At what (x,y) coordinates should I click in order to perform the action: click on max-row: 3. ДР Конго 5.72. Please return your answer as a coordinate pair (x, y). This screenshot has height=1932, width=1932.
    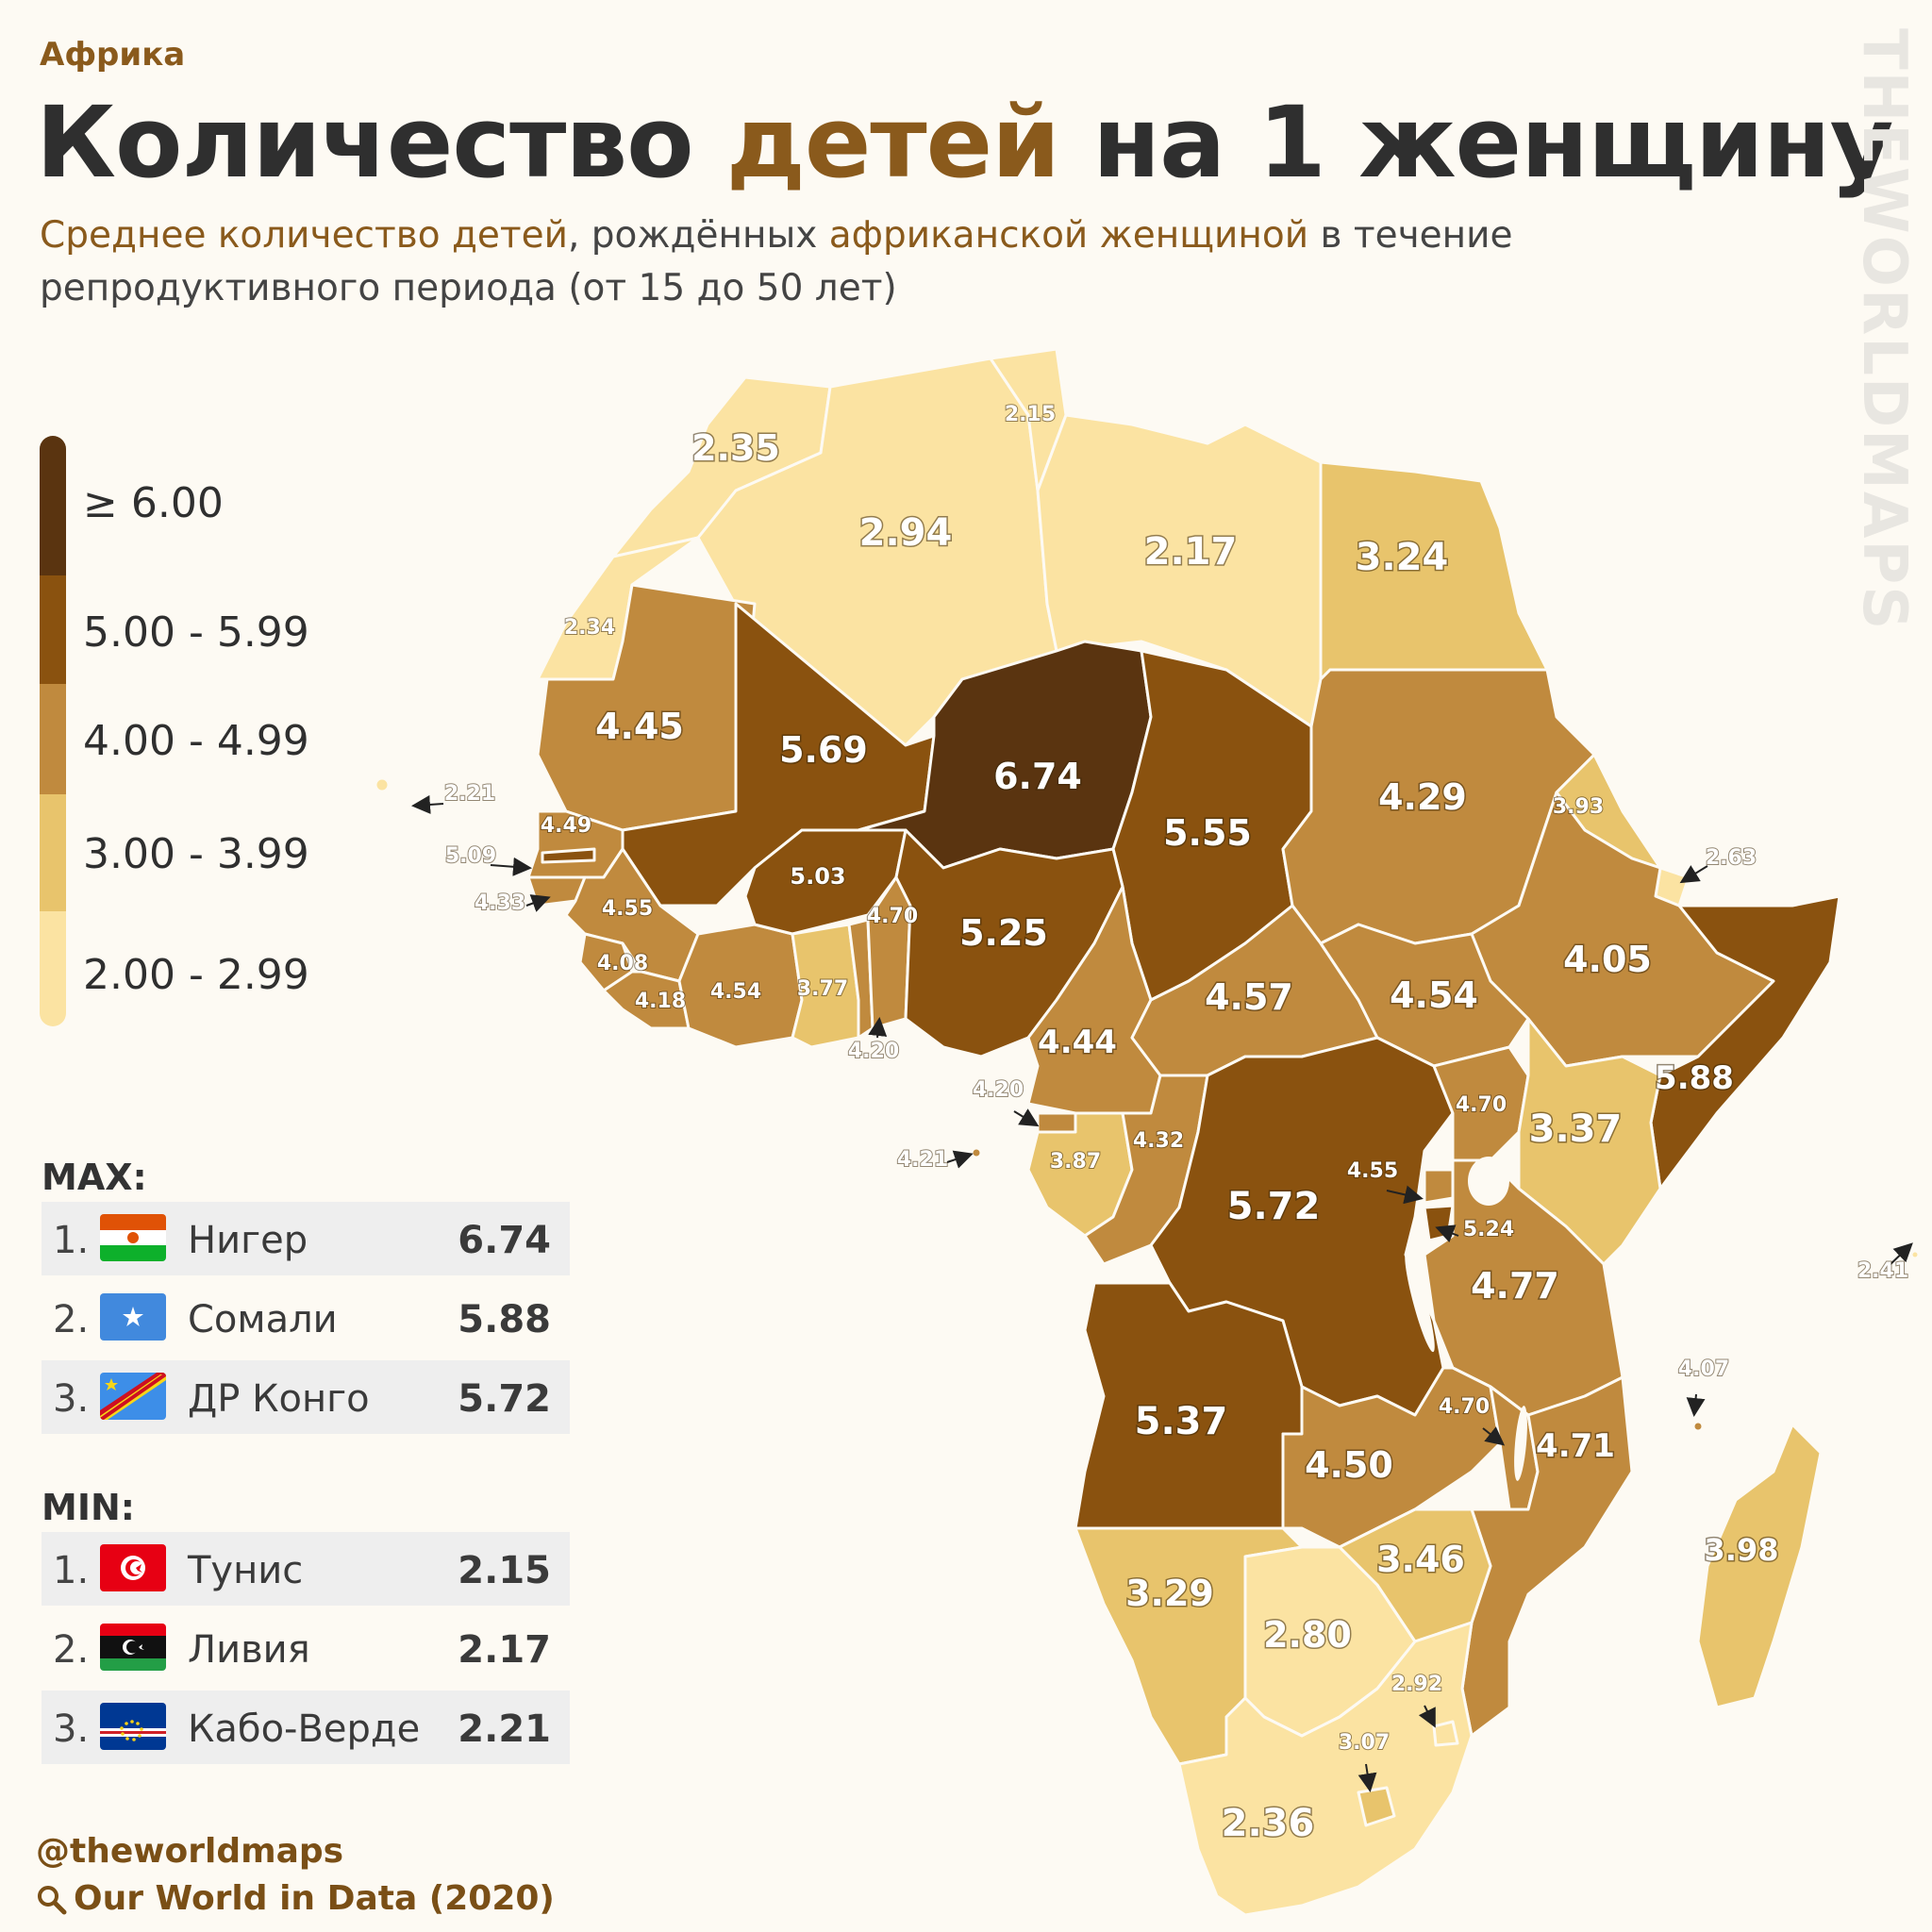
    Looking at the image, I should click on (306, 1397).